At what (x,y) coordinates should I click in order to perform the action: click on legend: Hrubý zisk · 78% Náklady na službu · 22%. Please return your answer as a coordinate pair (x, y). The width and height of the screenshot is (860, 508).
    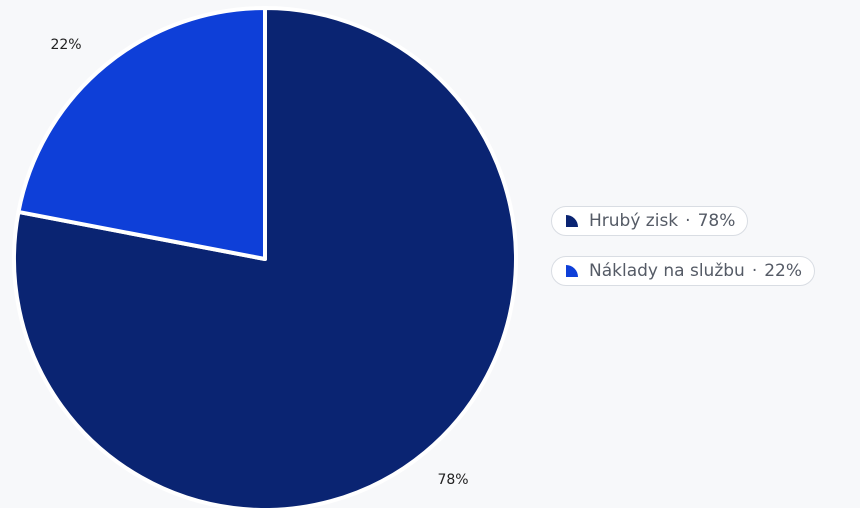
    Looking at the image, I should click on (683, 246).